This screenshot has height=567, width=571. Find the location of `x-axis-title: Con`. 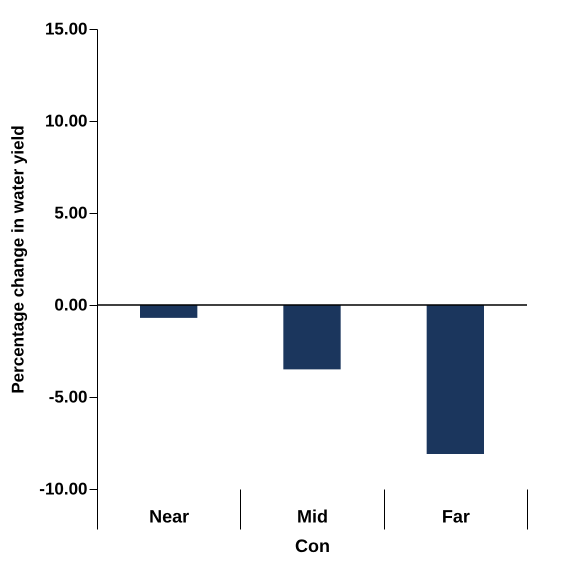

x-axis-title: Con is located at coordinates (312, 546).